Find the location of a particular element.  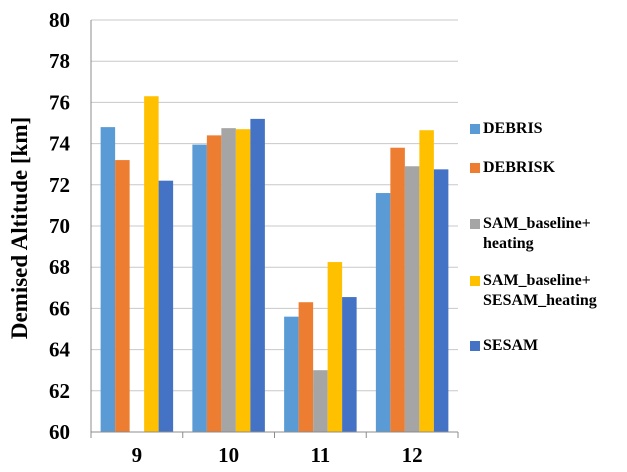

legend-label: SAM_baseline+ heating is located at coordinates (537, 233).